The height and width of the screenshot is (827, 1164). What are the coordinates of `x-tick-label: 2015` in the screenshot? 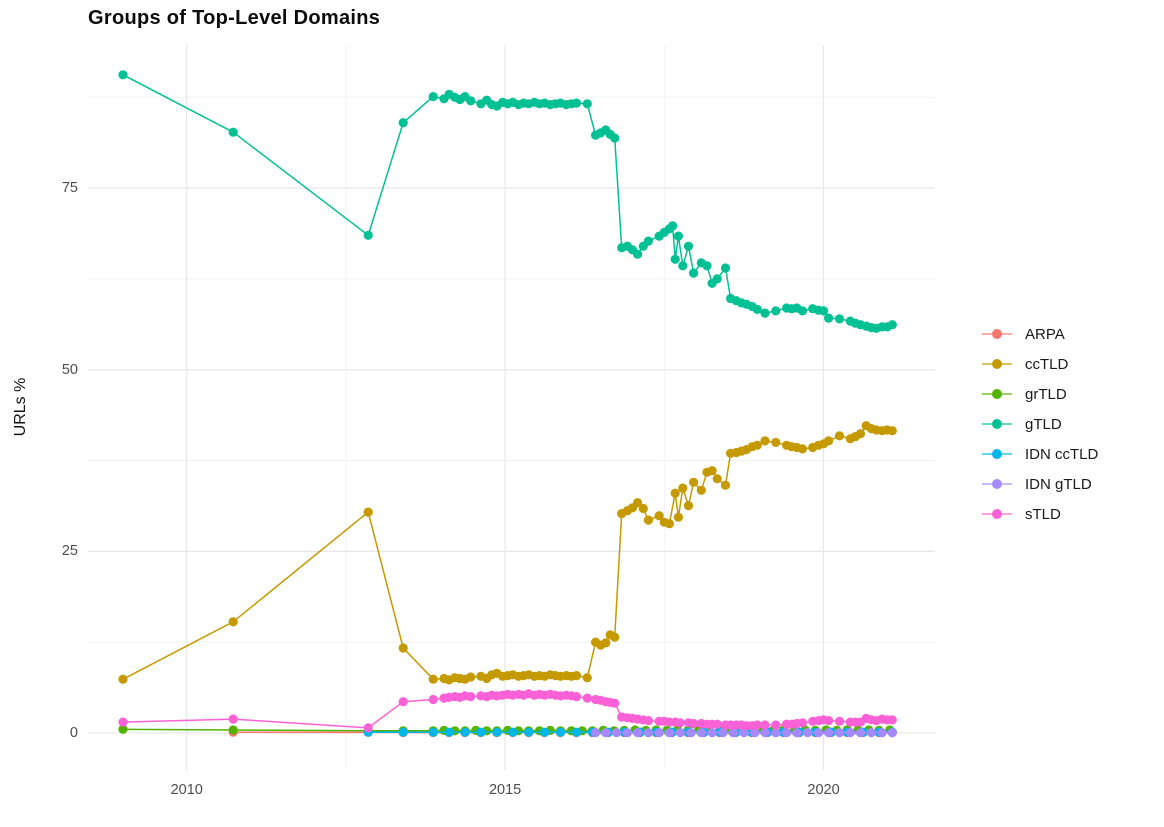 It's located at (505, 790).